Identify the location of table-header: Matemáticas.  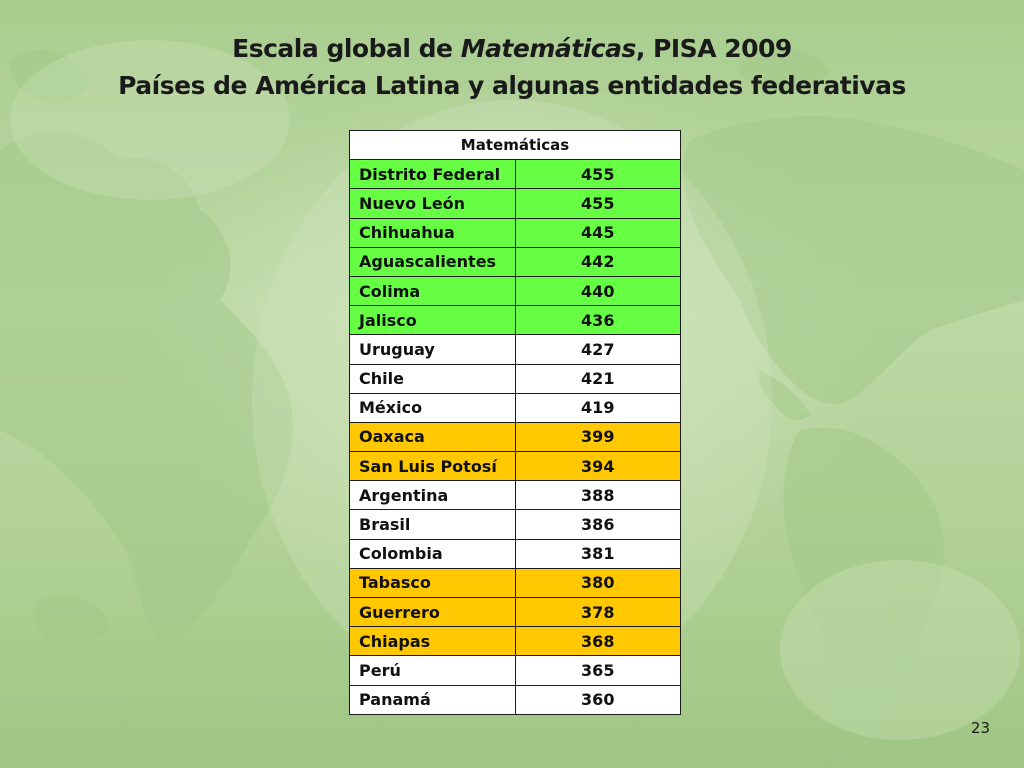
(515, 145).